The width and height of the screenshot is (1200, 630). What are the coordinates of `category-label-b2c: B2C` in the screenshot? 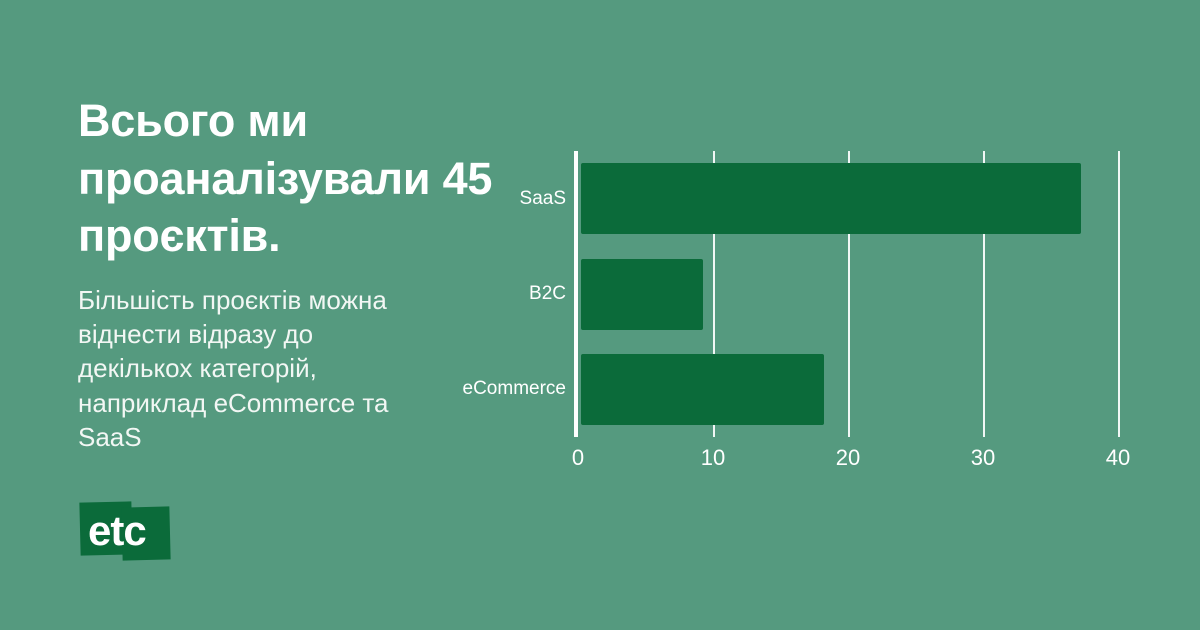 It's located at (547, 293).